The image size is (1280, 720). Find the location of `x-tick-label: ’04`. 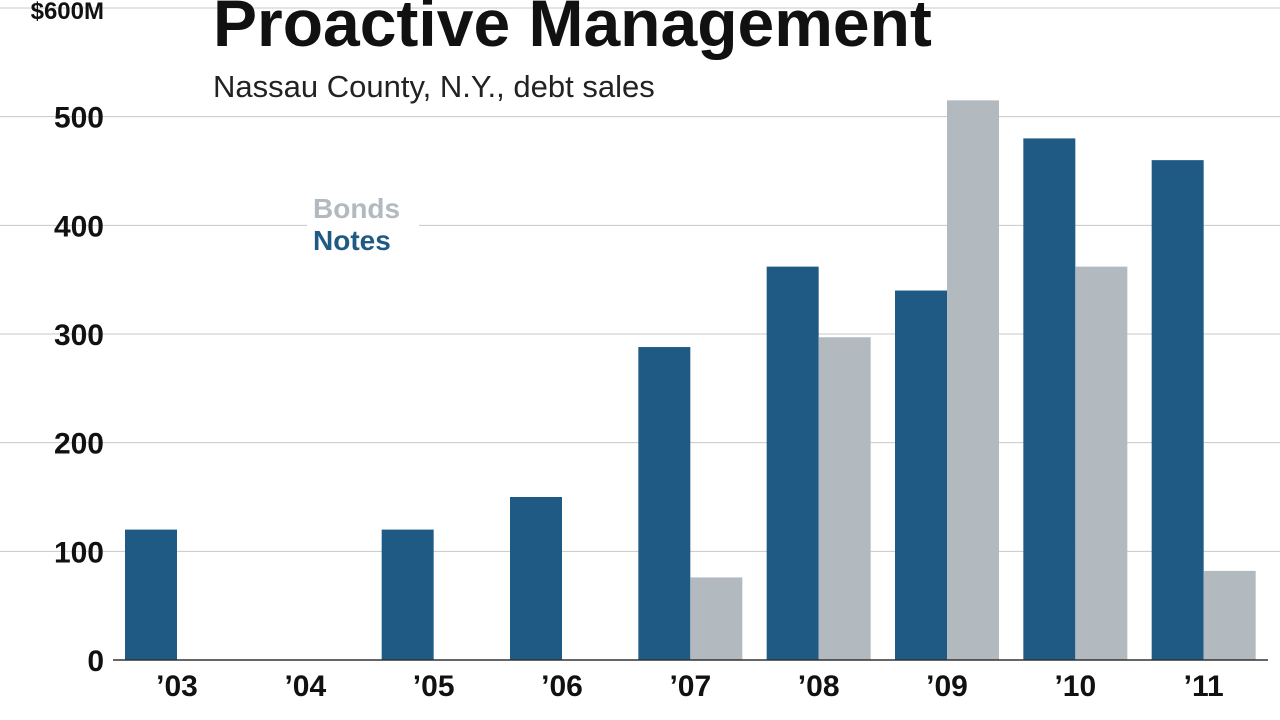

x-tick-label: ’04 is located at coordinates (305, 686).